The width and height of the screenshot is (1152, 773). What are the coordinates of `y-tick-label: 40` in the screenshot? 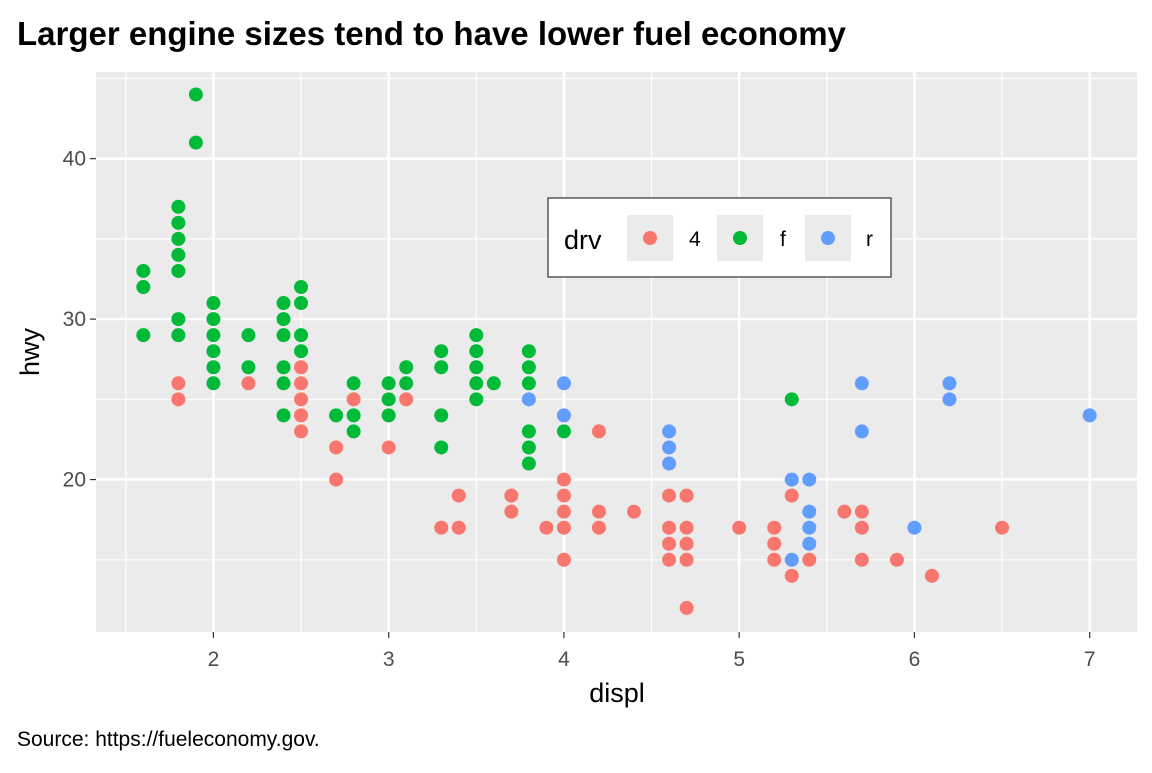 It's located at (74, 159).